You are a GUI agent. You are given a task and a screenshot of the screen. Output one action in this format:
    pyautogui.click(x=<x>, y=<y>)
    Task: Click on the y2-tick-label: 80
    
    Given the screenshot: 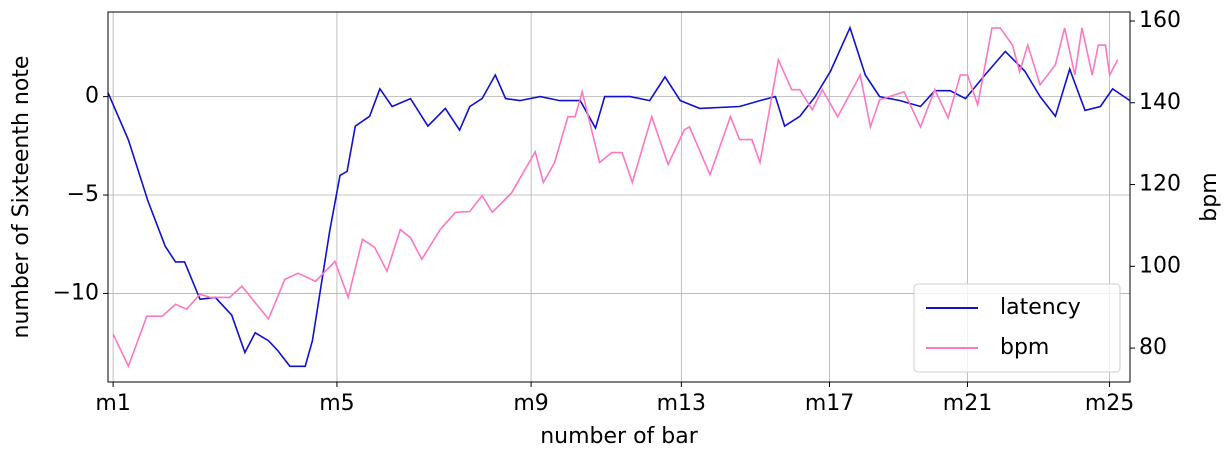 What is the action you would take?
    pyautogui.click(x=1153, y=347)
    